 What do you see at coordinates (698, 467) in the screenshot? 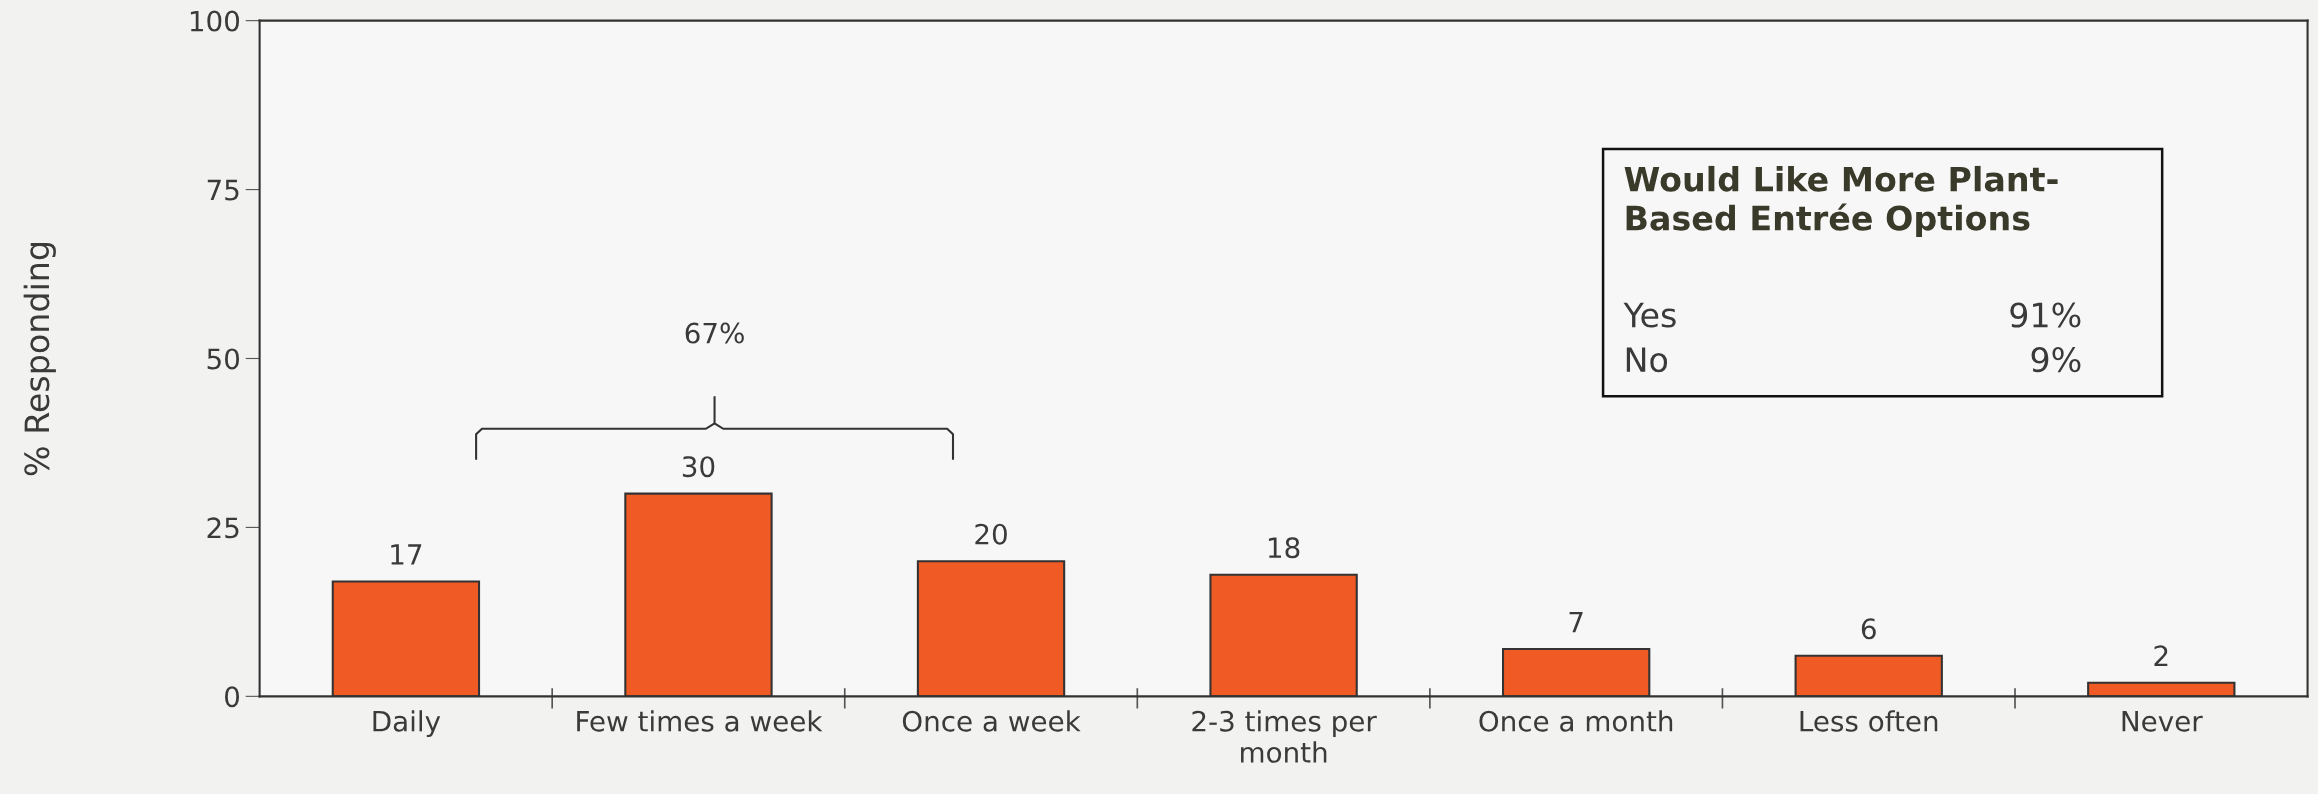
I see `data-label: 30` at bounding box center [698, 467].